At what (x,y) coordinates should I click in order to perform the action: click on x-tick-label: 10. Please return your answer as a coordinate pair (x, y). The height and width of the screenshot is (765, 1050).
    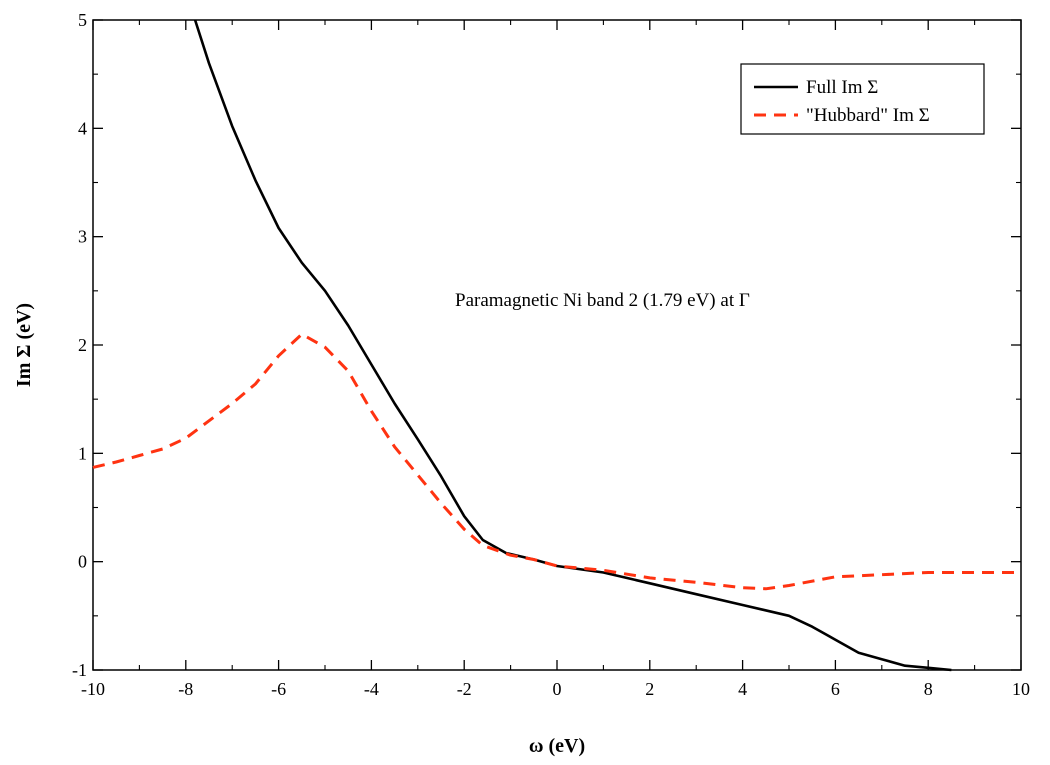
    Looking at the image, I should click on (1021, 689).